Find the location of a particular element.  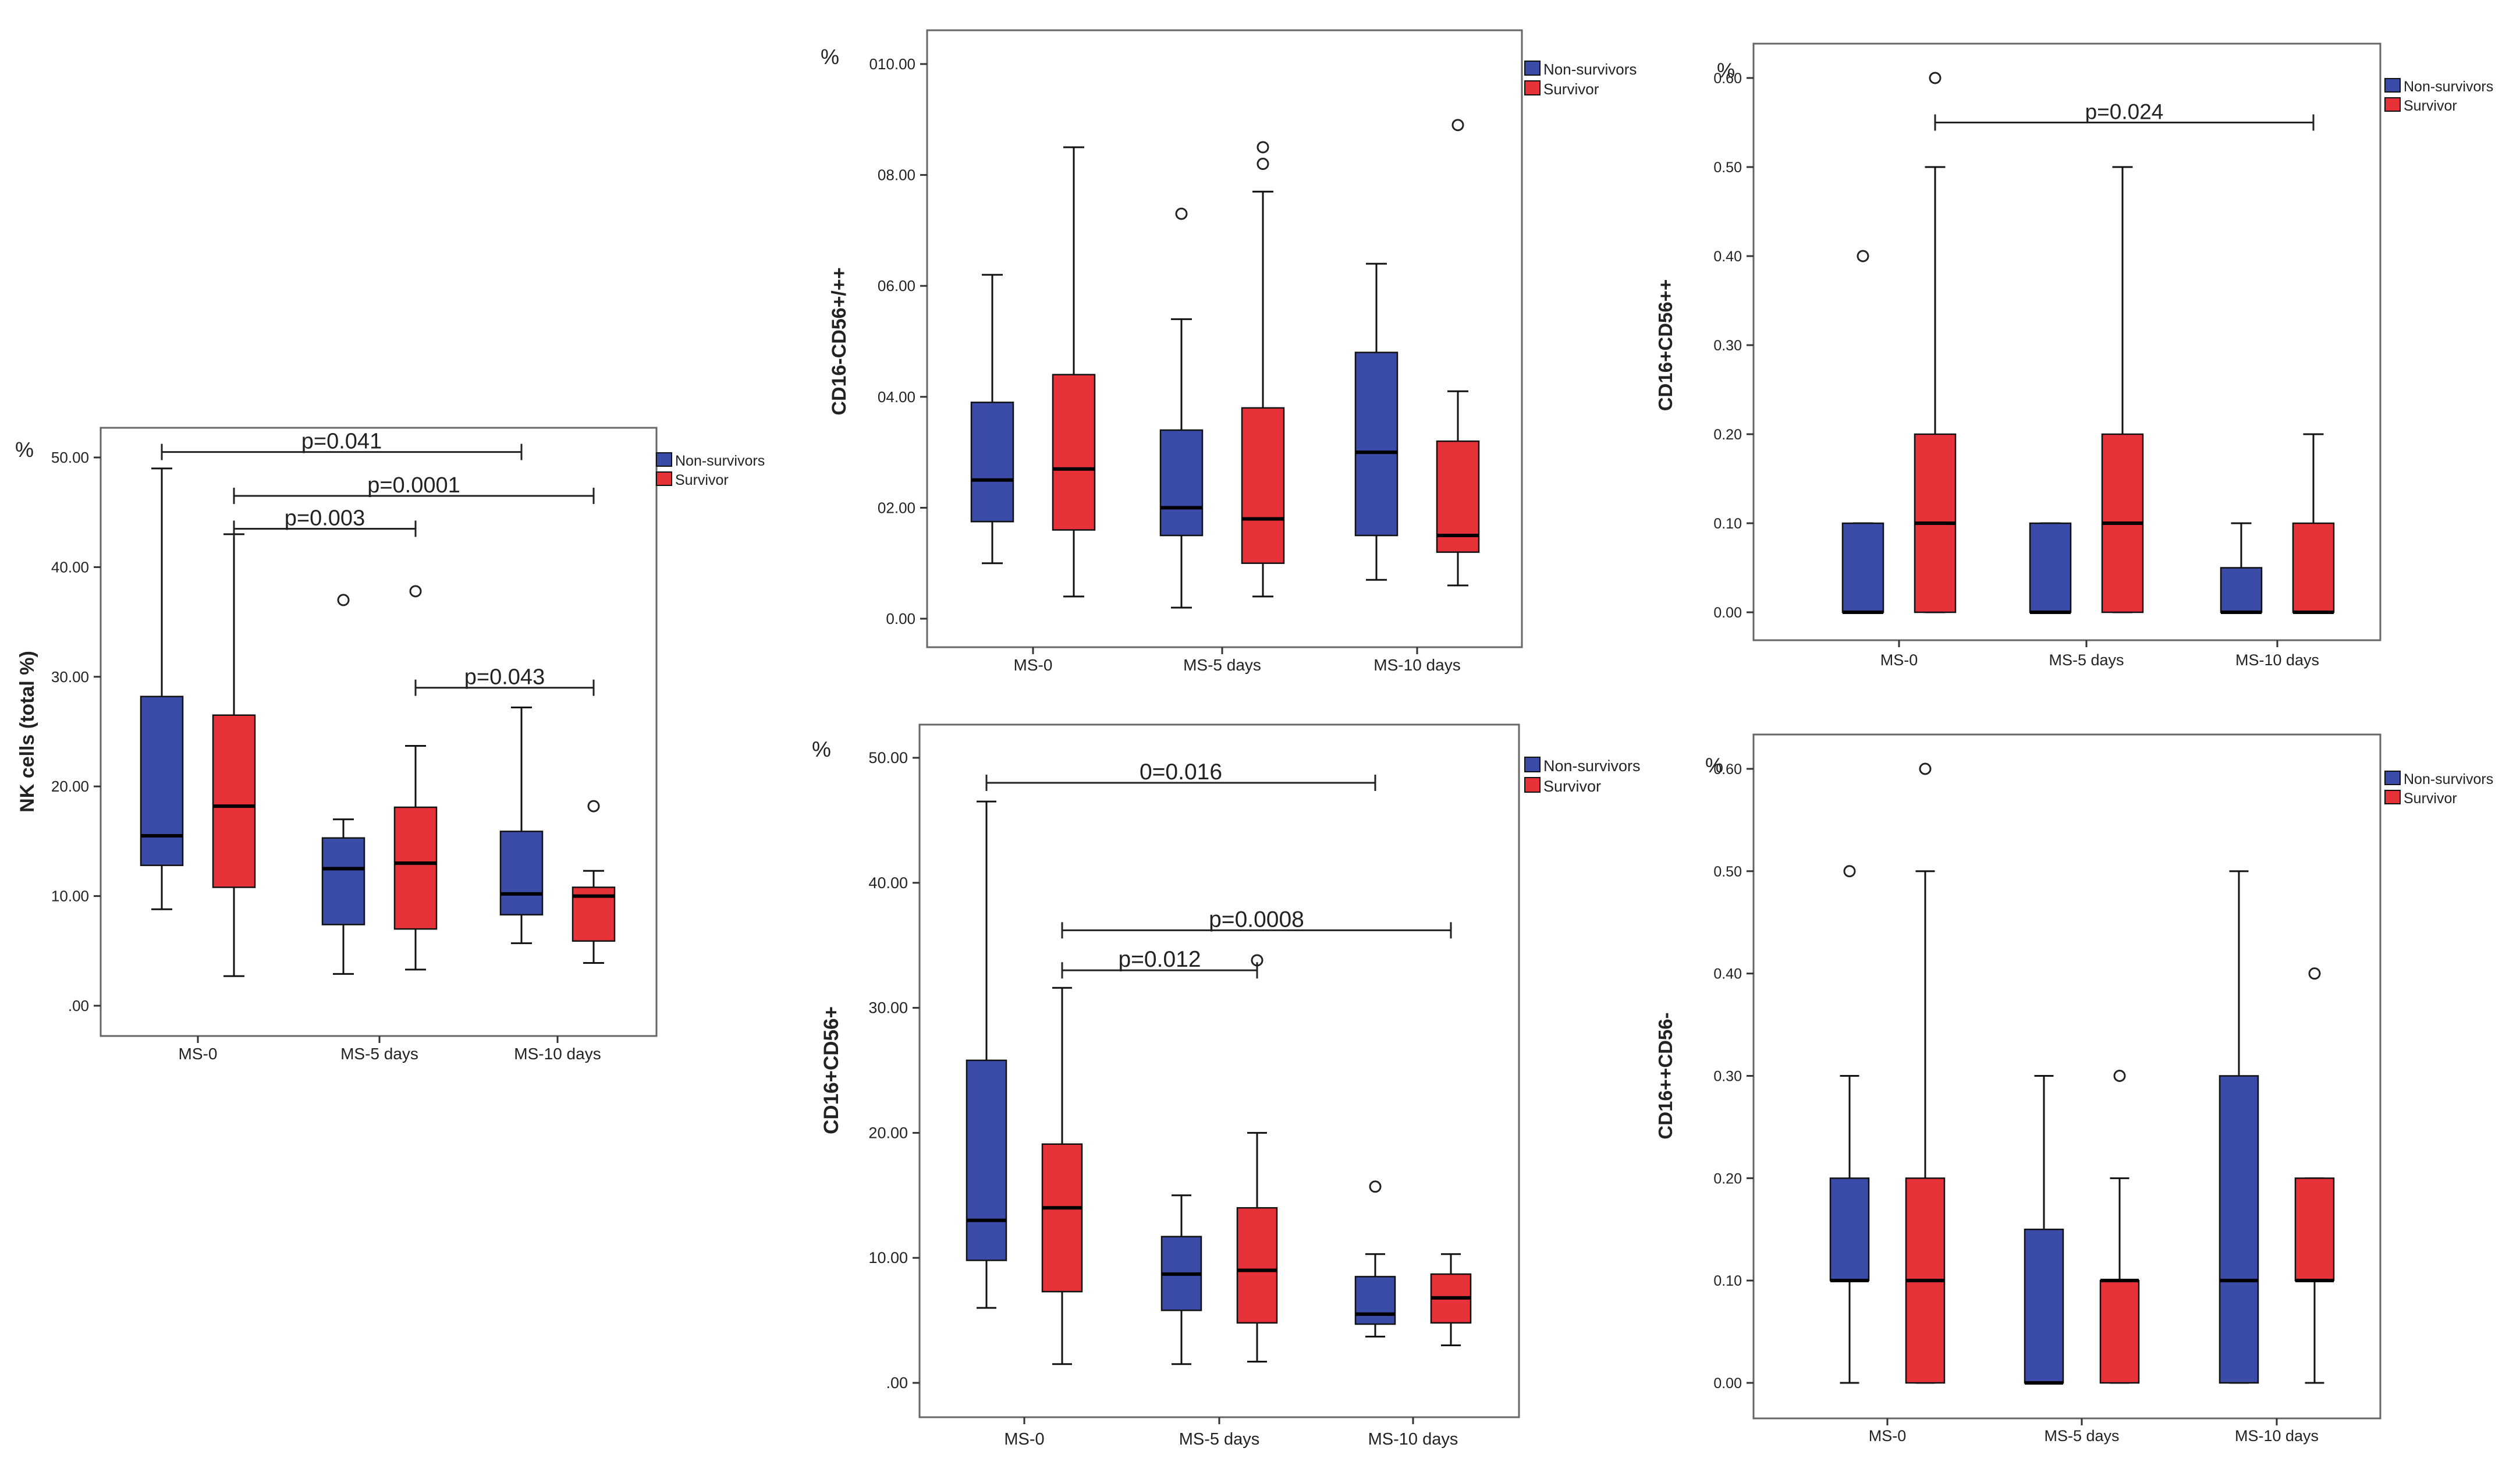

significance-bracket: p=0.0001 is located at coordinates (414, 488).